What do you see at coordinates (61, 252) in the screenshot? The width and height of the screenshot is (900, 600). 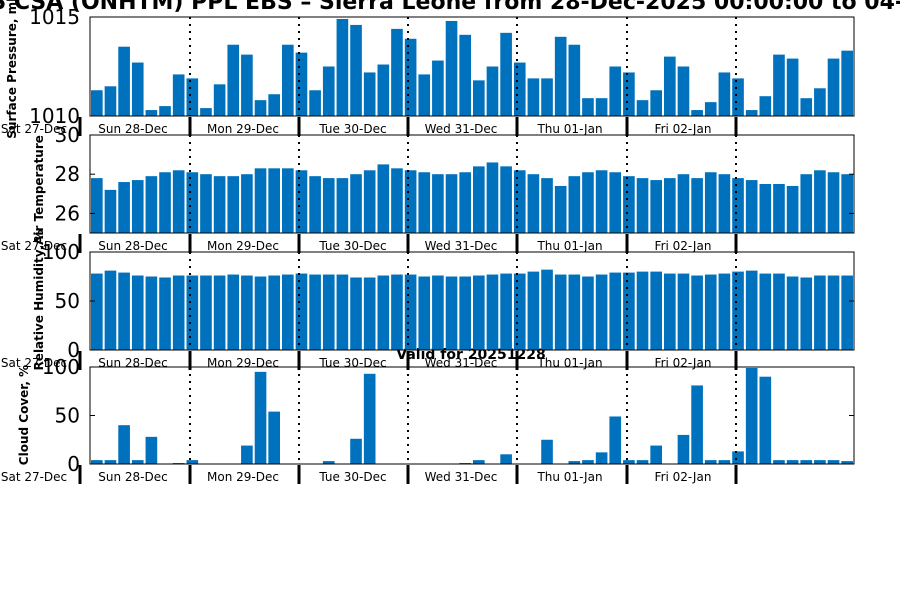 I see `y-tick-label: 100` at bounding box center [61, 252].